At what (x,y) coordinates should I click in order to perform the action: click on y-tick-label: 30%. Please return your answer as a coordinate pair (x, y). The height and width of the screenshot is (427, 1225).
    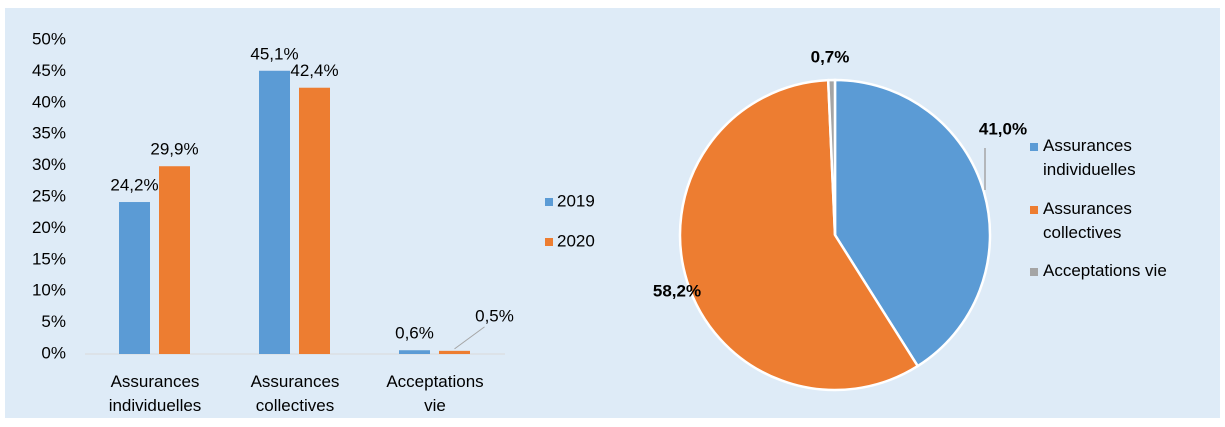
    Looking at the image, I should click on (49, 164).